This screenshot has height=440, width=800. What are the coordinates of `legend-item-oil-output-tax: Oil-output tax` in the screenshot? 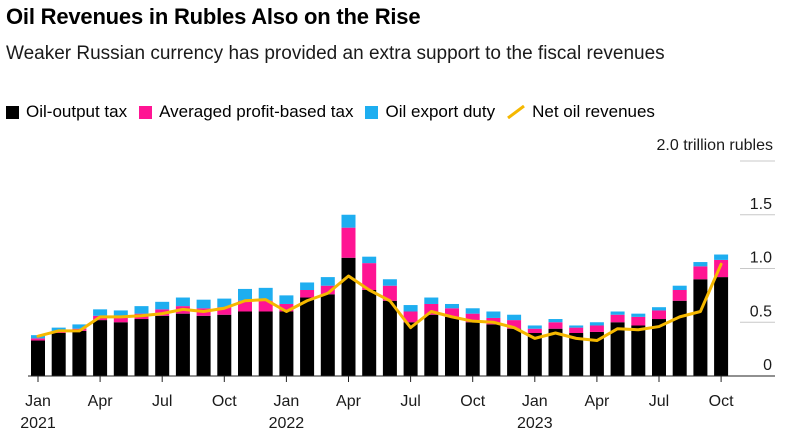 It's located at (66, 112).